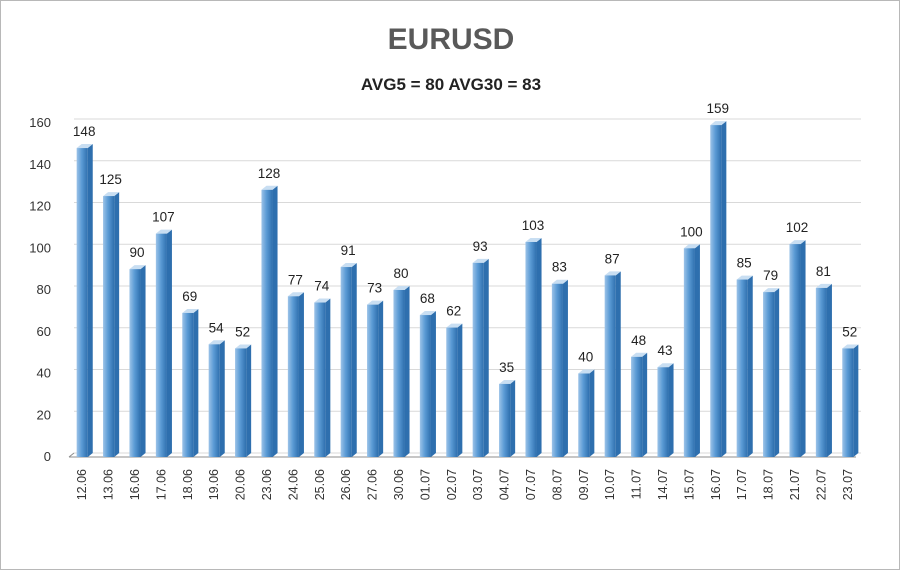 This screenshot has height=571, width=900. Describe the element at coordinates (557, 484) in the screenshot. I see `x-tick-label: 08.07` at that location.